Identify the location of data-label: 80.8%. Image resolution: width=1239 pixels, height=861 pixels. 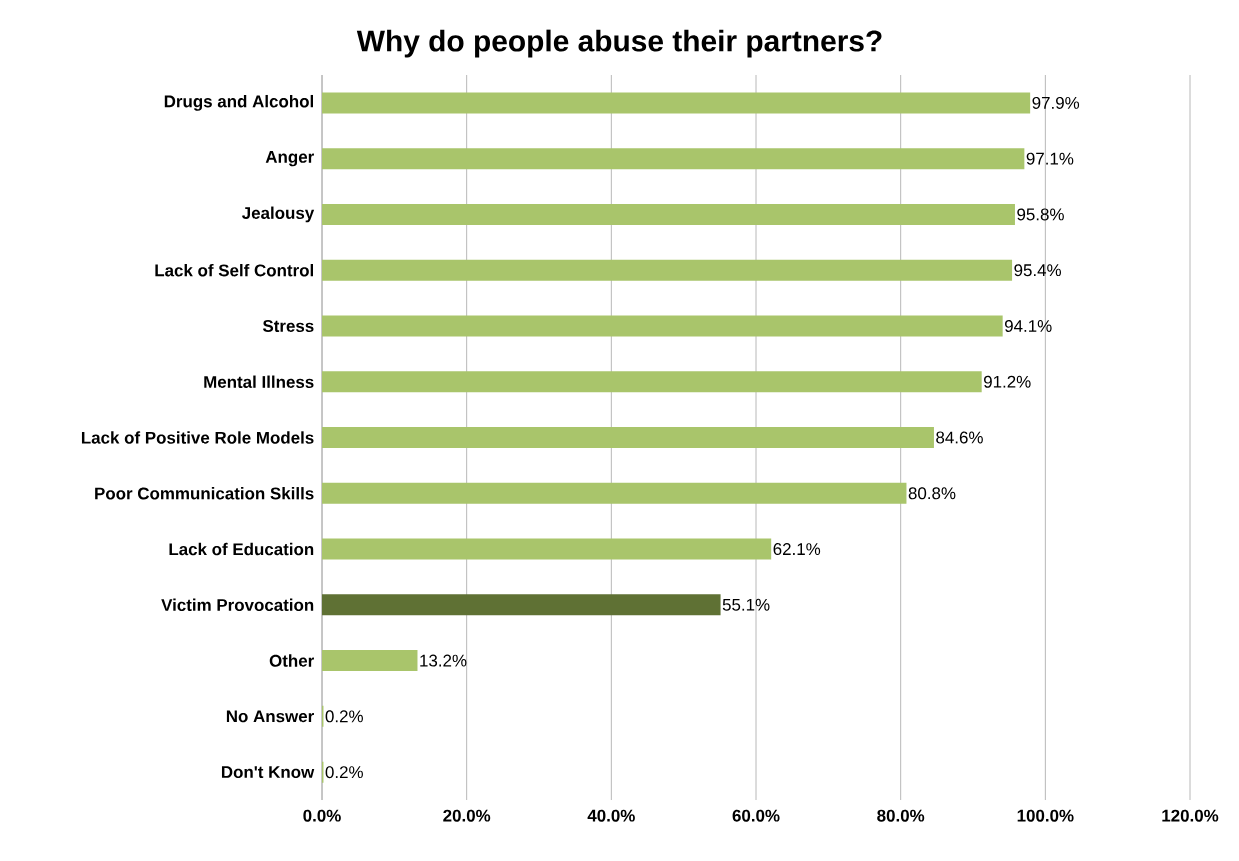
(932, 493).